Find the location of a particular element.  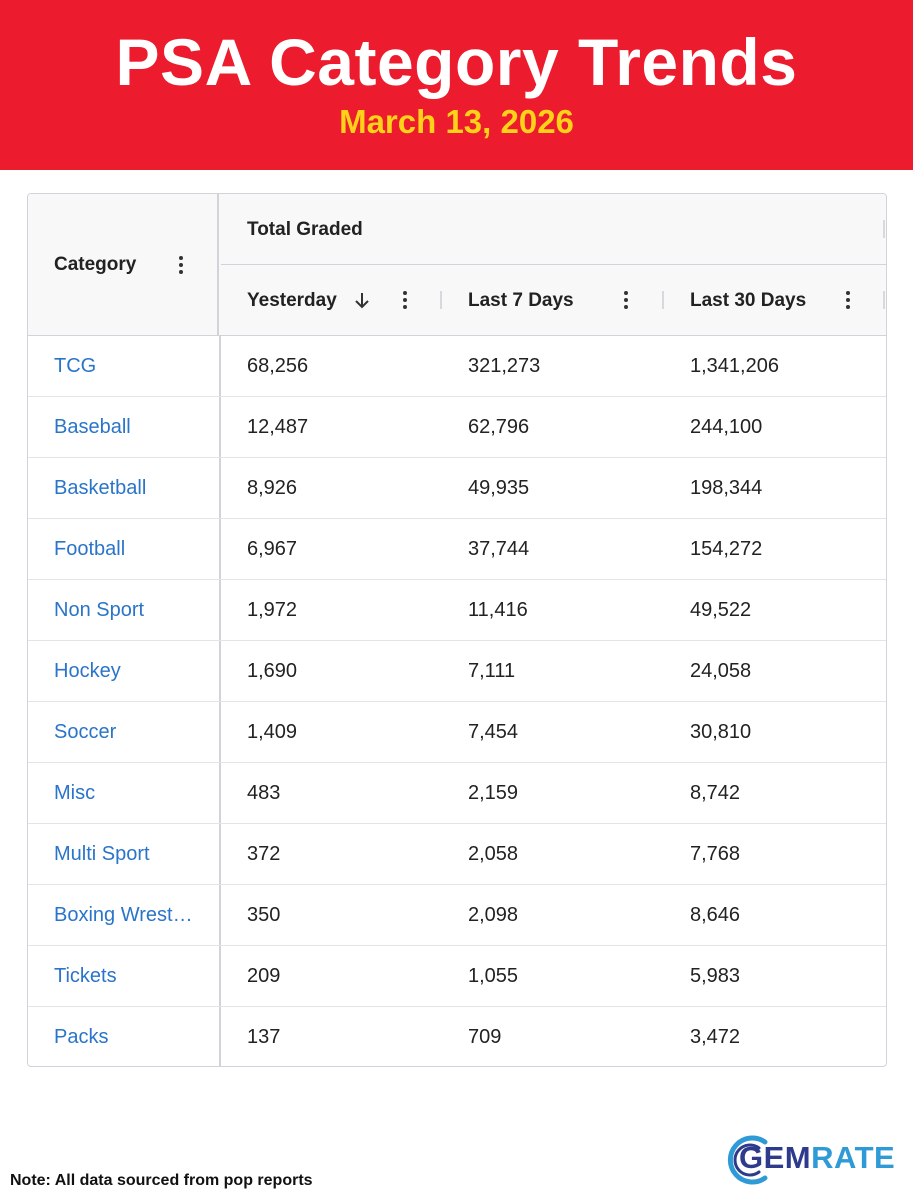

yesterday-cell: 12,487 is located at coordinates (278, 427).